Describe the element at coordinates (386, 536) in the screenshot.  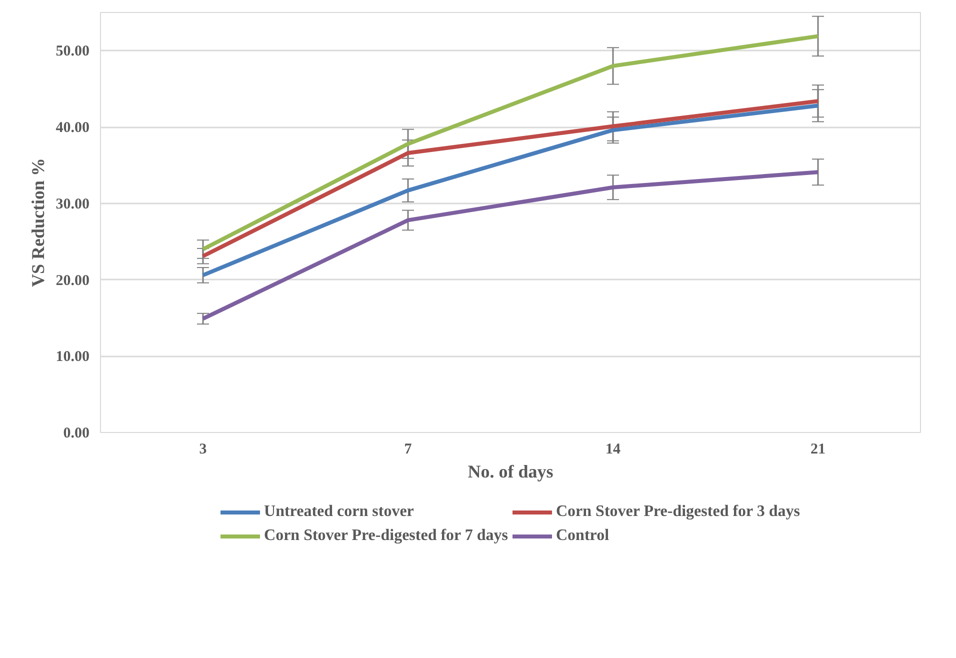
I see `legend-label: Corn Stover Pre-digested for 7 days` at that location.